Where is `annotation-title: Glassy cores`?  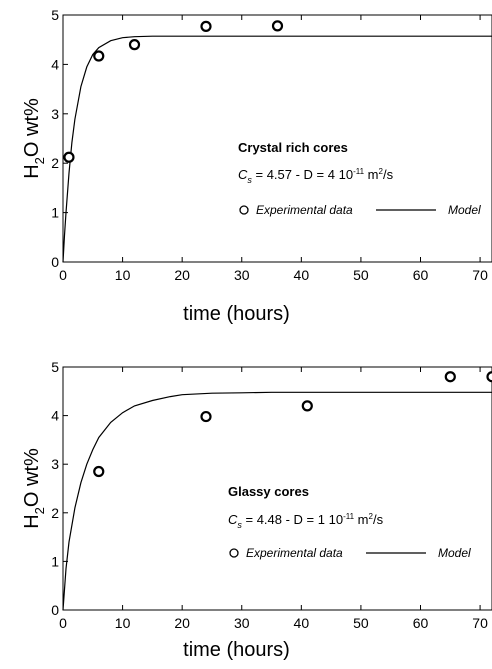 annotation-title: Glassy cores is located at coordinates (268, 491).